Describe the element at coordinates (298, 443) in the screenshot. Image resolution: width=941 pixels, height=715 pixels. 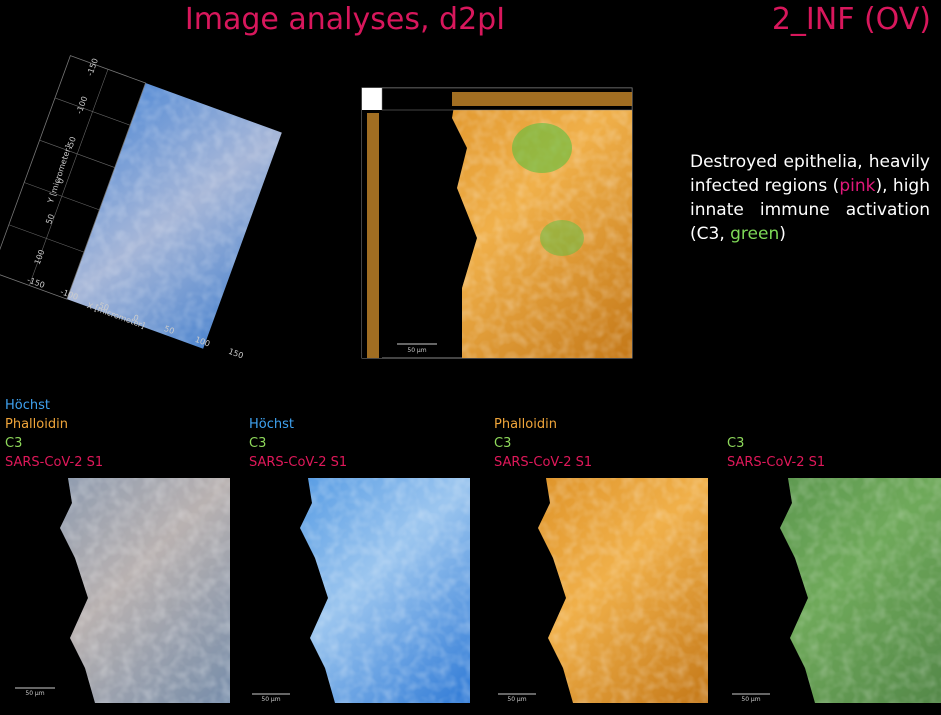
I see `channel-legend: Höchst C3 SARS-CoV-2 S1` at that location.